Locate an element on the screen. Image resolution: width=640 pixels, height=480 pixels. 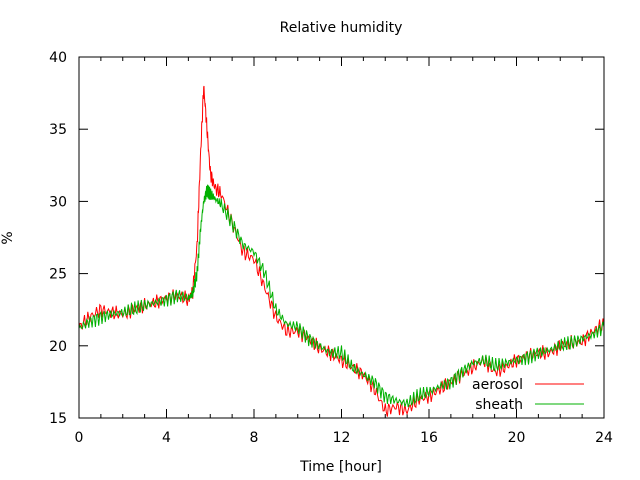
x-tick-label: 8 is located at coordinates (254, 438).